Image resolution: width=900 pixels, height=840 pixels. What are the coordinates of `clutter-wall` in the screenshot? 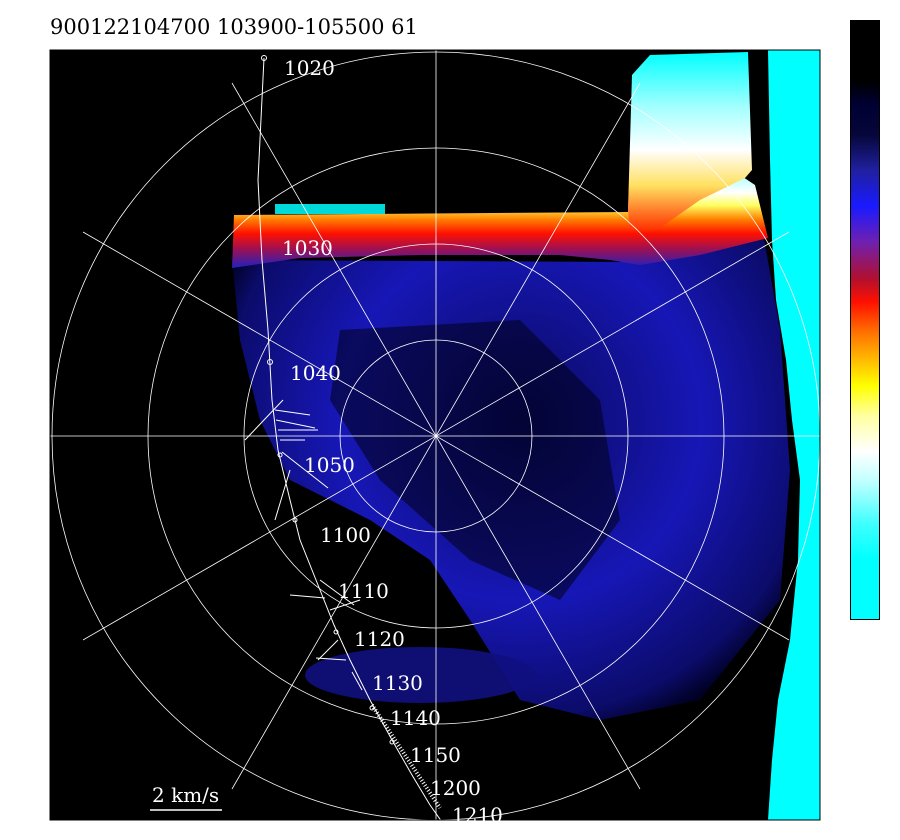 It's located at (690, 141).